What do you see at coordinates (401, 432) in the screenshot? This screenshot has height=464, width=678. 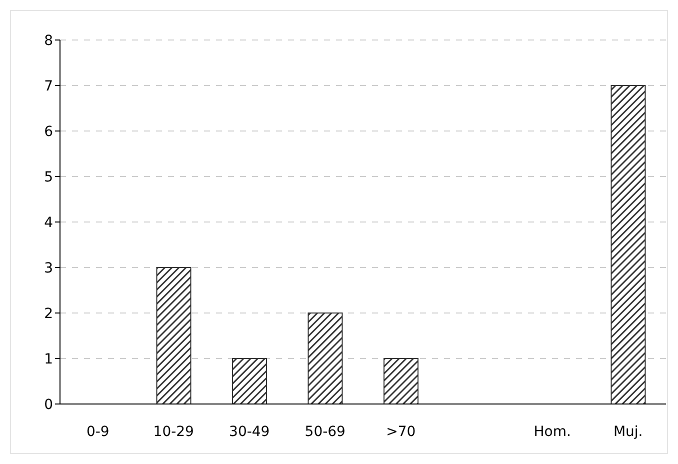 I see `x-tick-label: >70` at bounding box center [401, 432].